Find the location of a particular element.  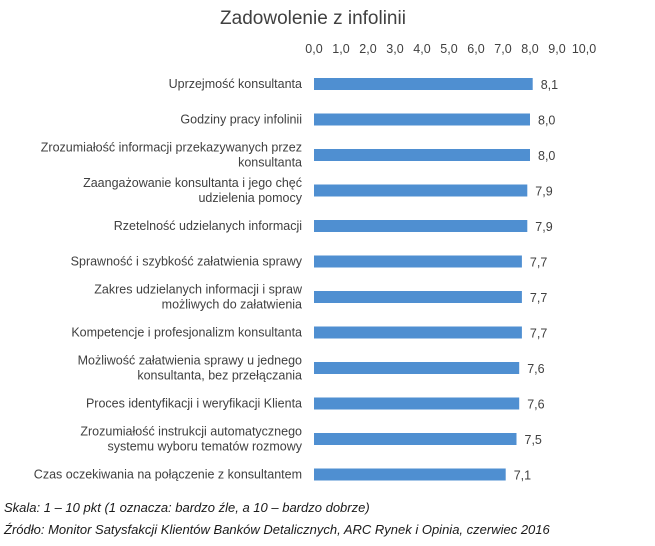

x-tick-label: 2,0 is located at coordinates (367, 49).